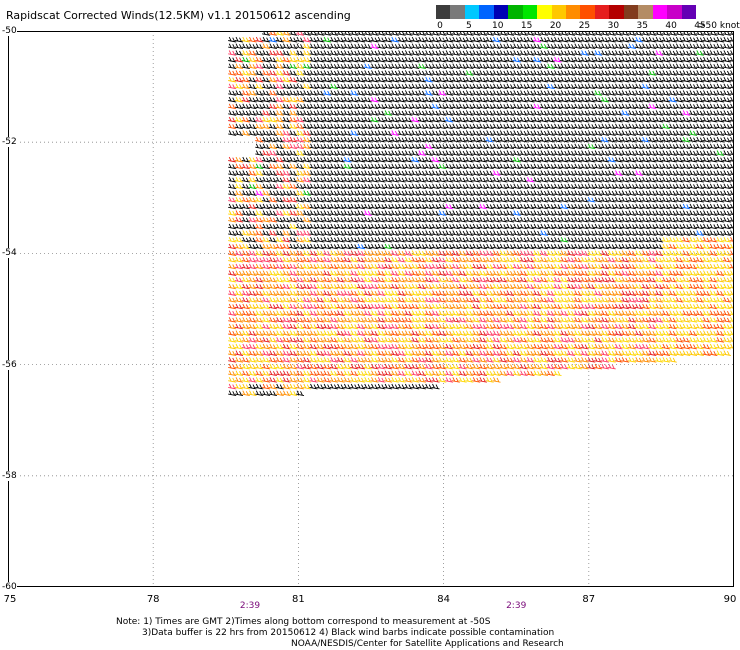 Image resolution: width=740 pixels, height=650 pixels. I want to click on lat-tick-label: -50, so click(9, 31).